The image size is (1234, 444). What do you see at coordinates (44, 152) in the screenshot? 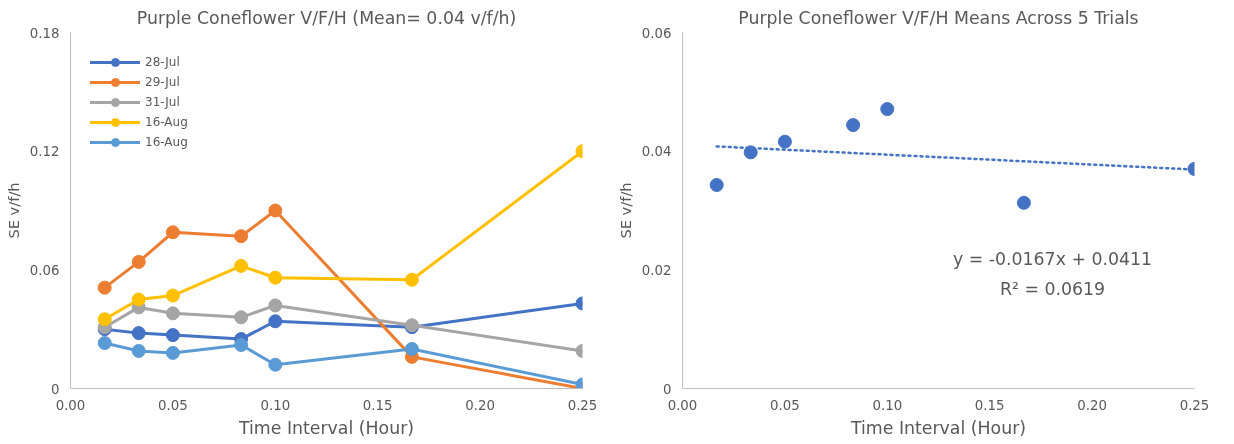
I see `y-tick-label: 0.12` at bounding box center [44, 152].